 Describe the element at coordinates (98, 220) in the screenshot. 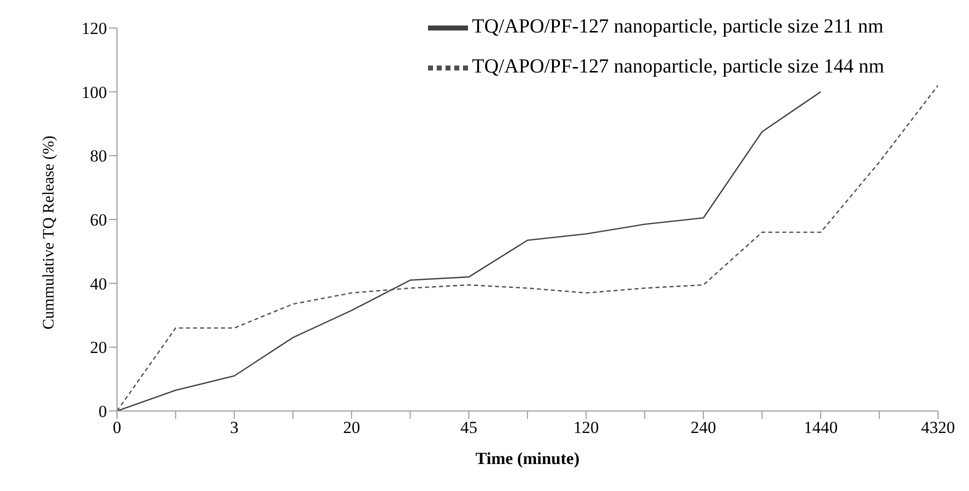

I see `y-tick-label: 60` at that location.